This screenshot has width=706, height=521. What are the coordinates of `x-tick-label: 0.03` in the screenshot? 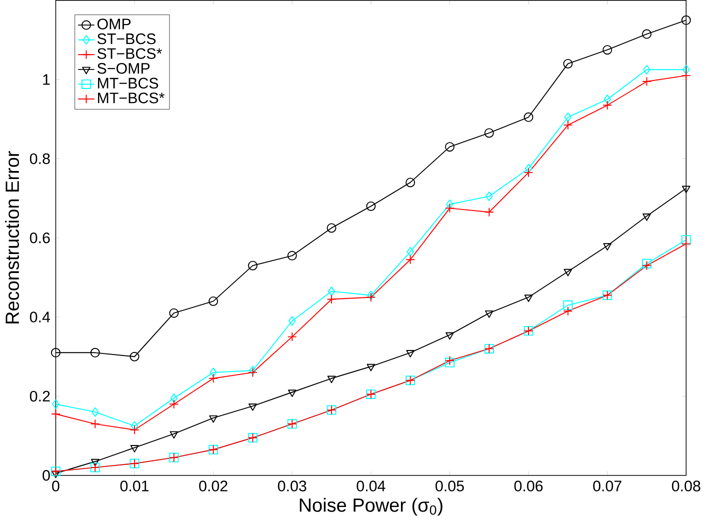 It's located at (292, 486).